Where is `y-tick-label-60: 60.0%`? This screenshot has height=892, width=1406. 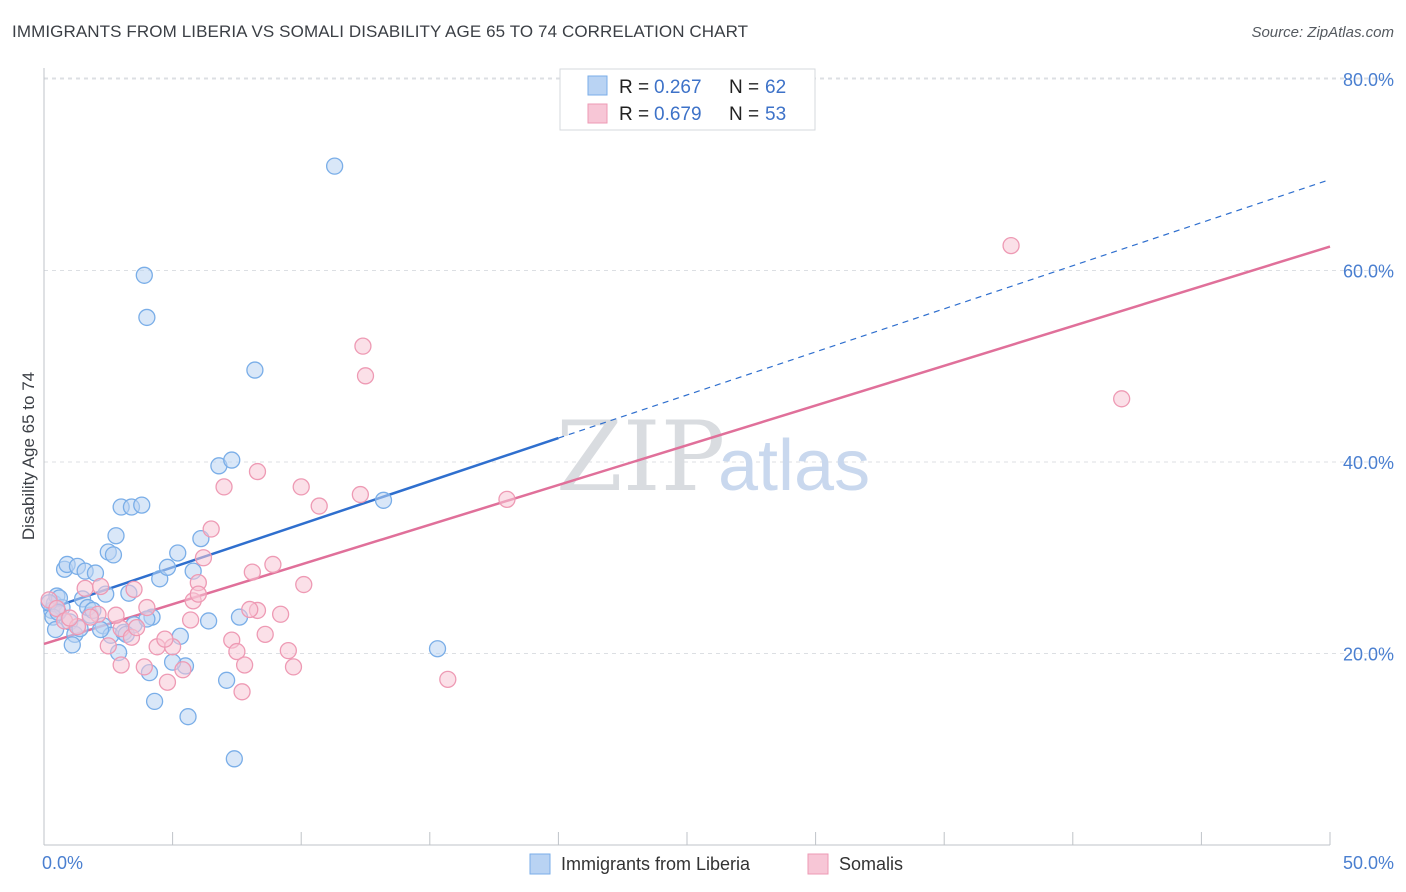 y-tick-label-60: 60.0% is located at coordinates (1368, 272).